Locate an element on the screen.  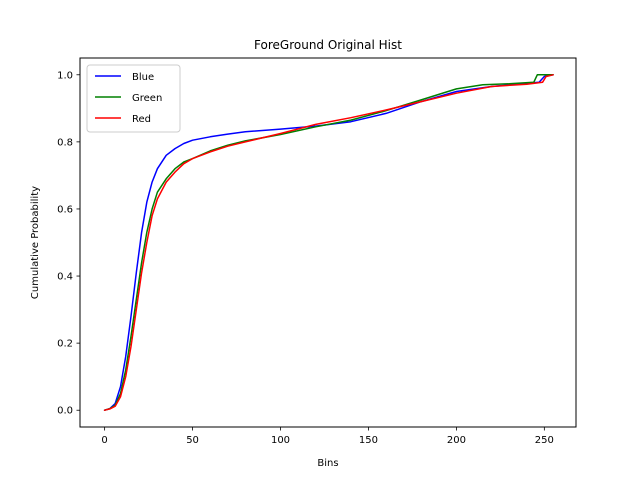
x-tick-label: 50 is located at coordinates (192, 440).